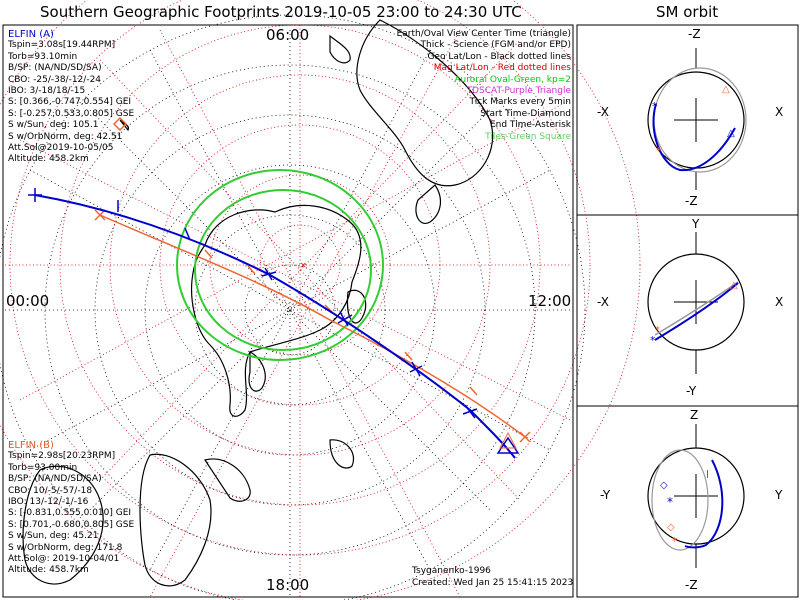  Describe the element at coordinates (451, 571) in the screenshot. I see `model-credit: Tsyganenko-1996` at that location.